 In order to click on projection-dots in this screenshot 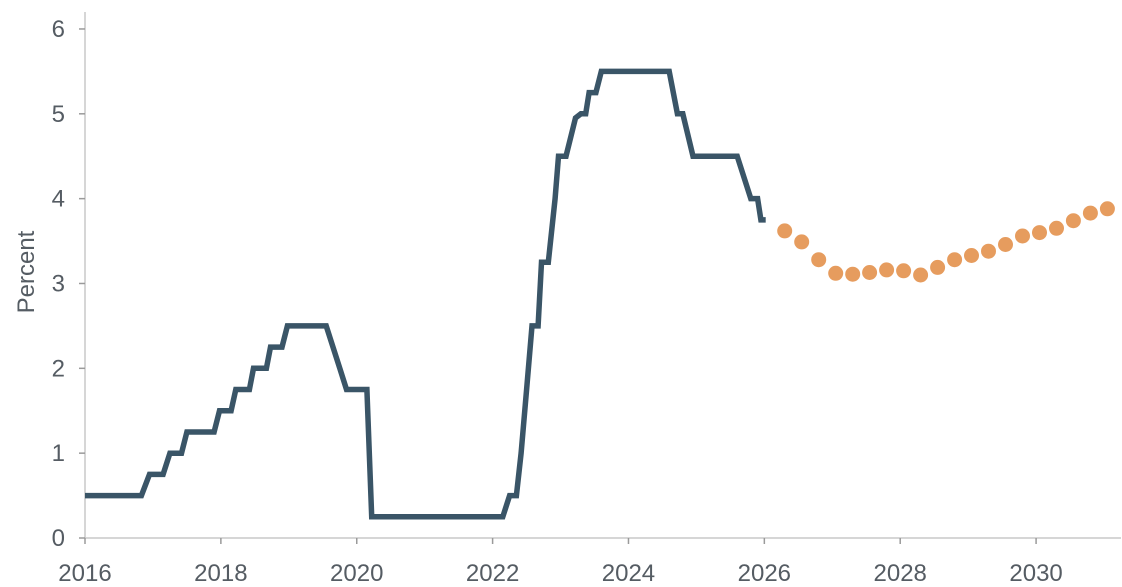, I will do `click(946, 242)`.